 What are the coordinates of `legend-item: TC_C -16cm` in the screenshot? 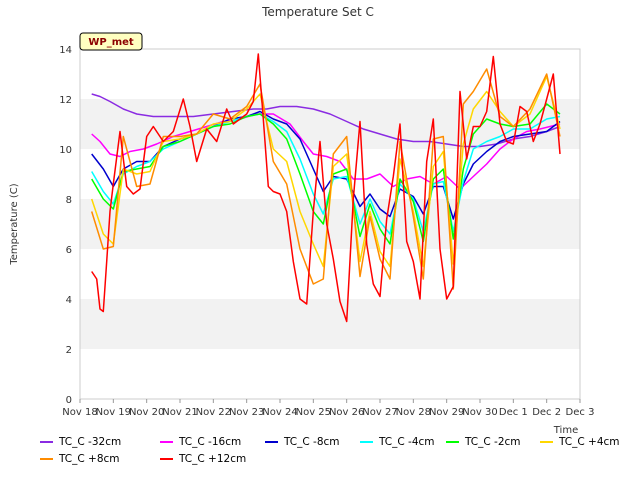 It's located at (200, 442).